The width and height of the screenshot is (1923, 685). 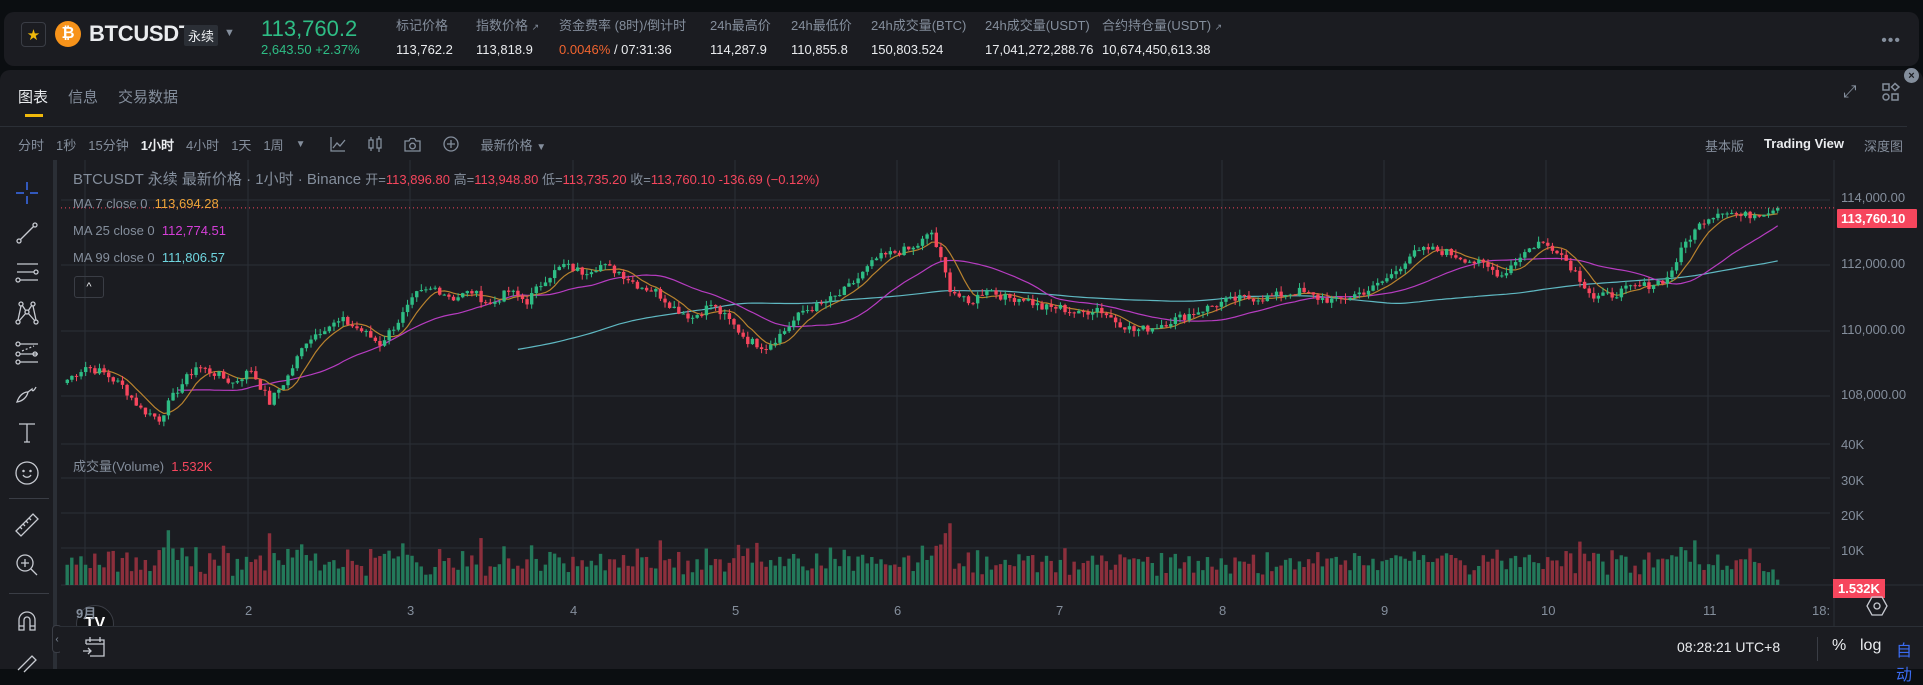 I want to click on indicator-icon, so click(x=337, y=144).